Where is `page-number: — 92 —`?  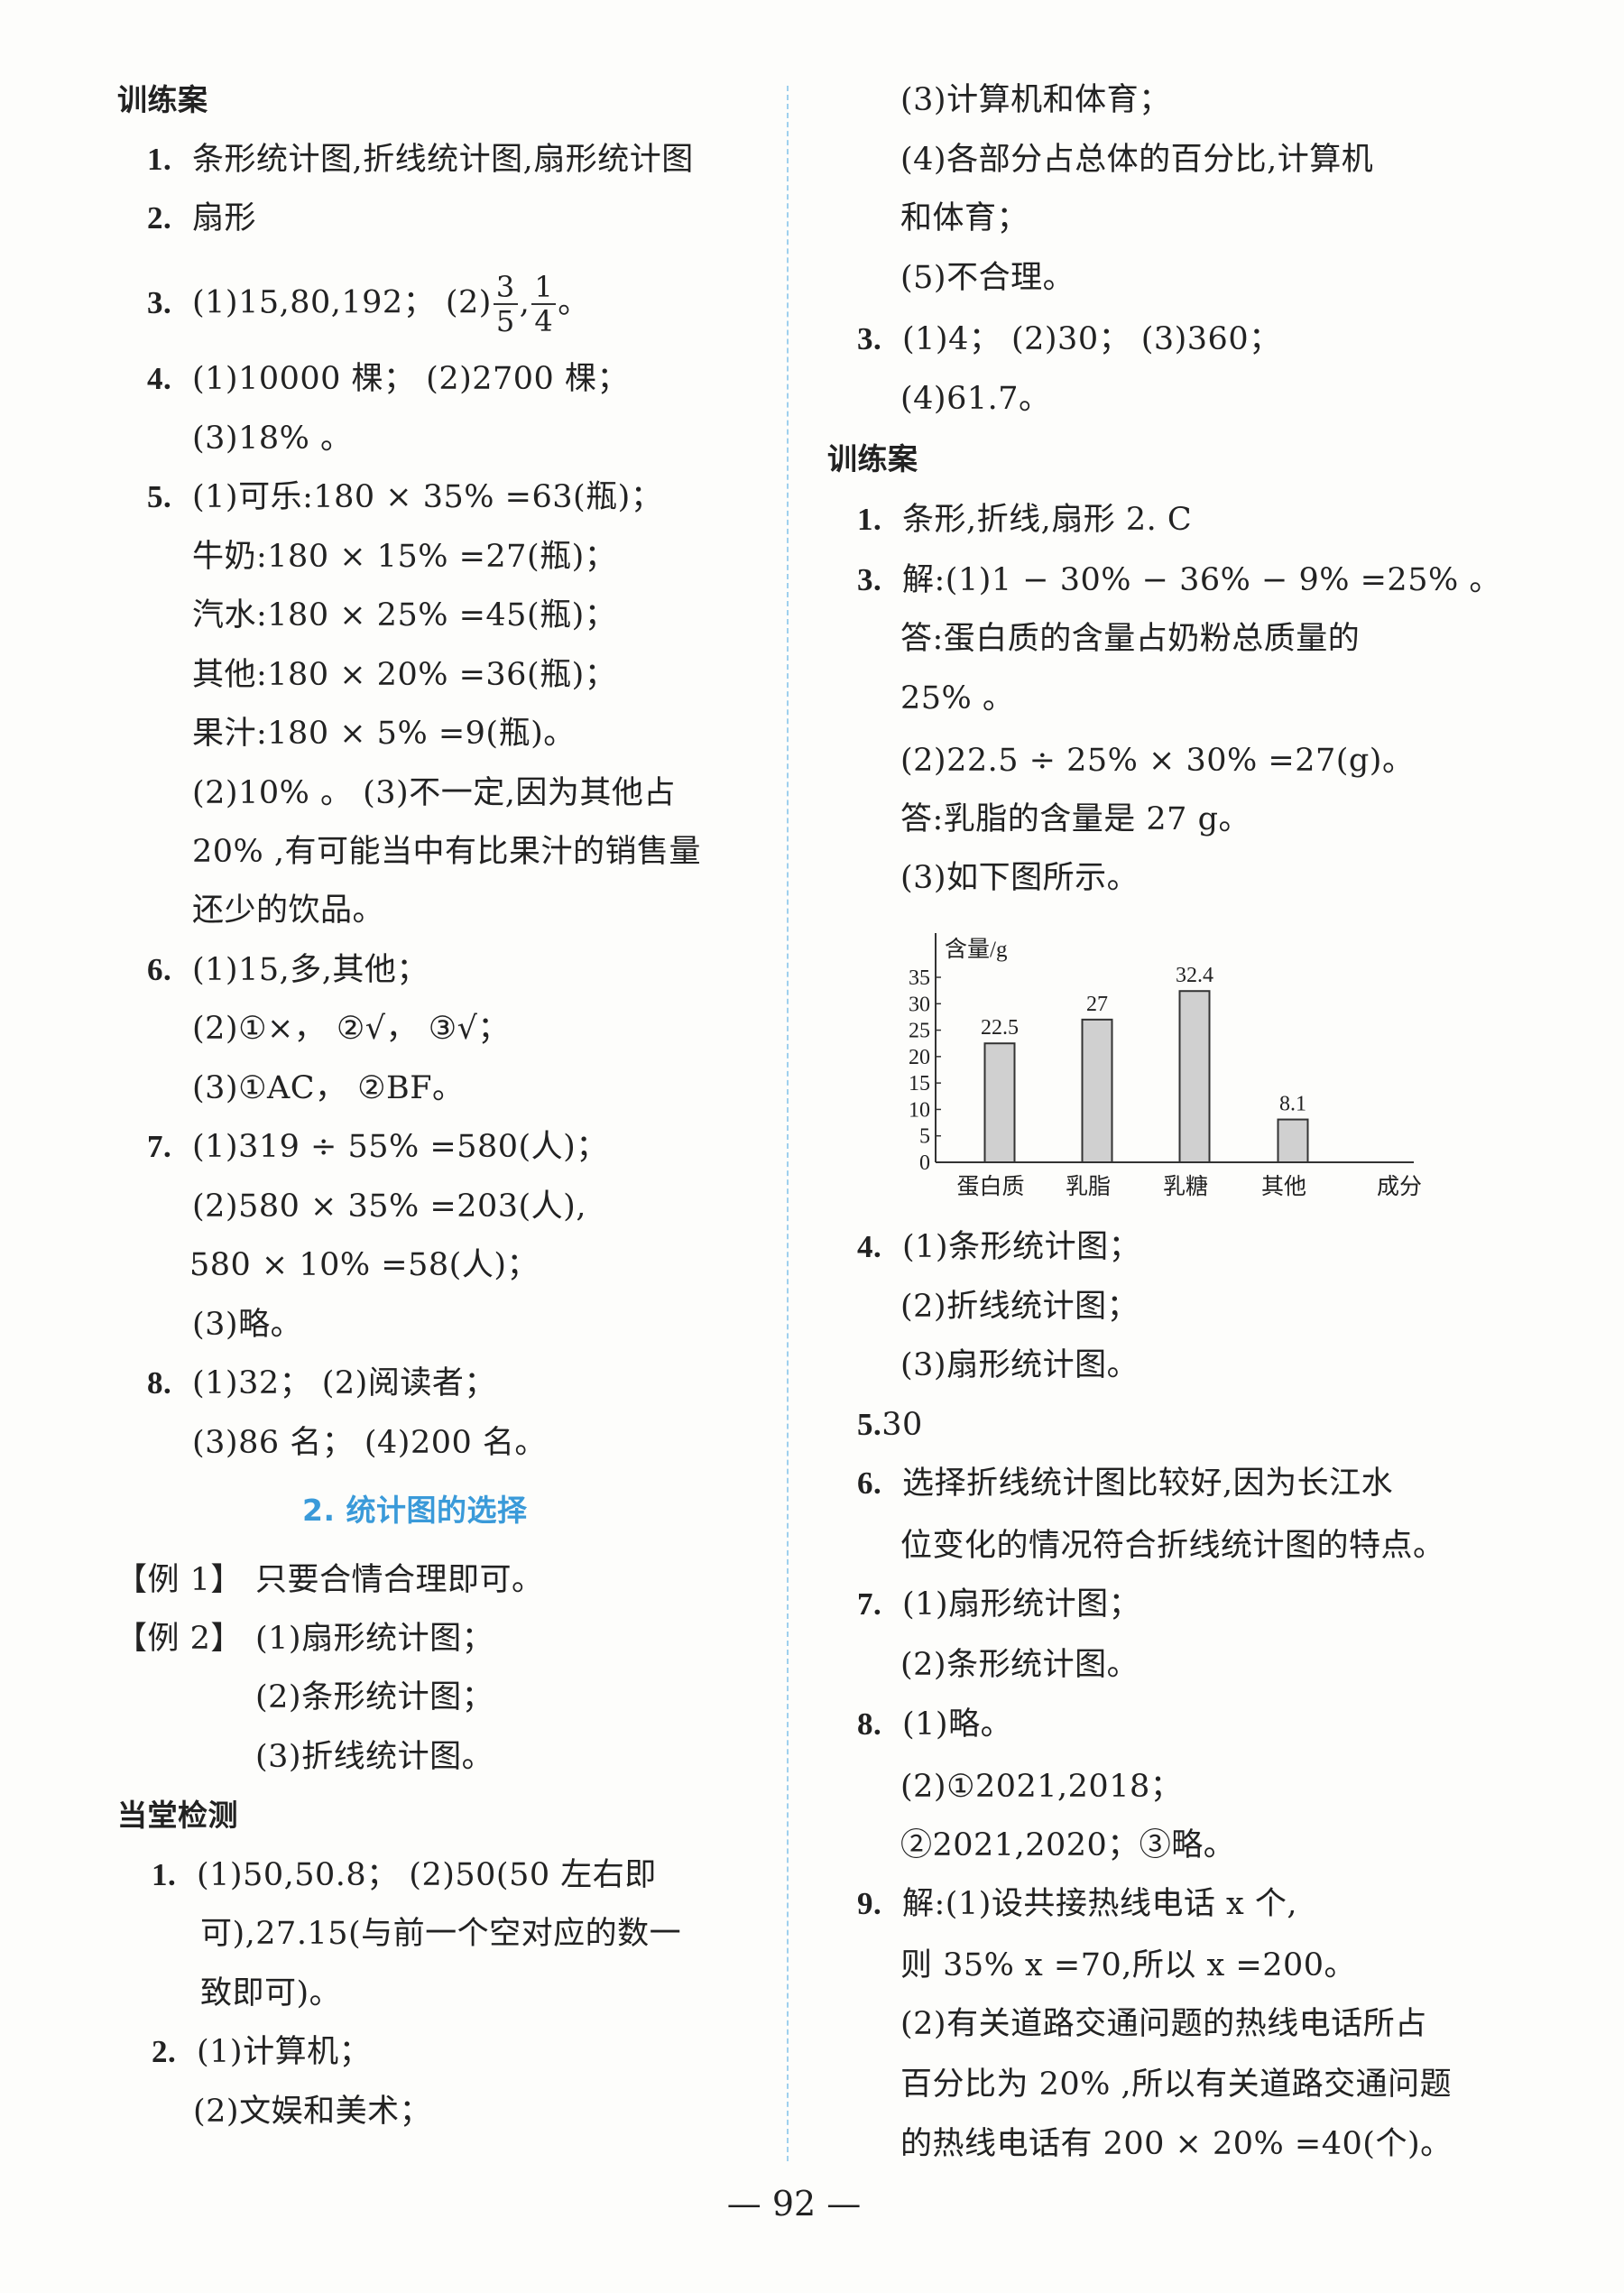 page-number: — 92 — is located at coordinates (794, 2204).